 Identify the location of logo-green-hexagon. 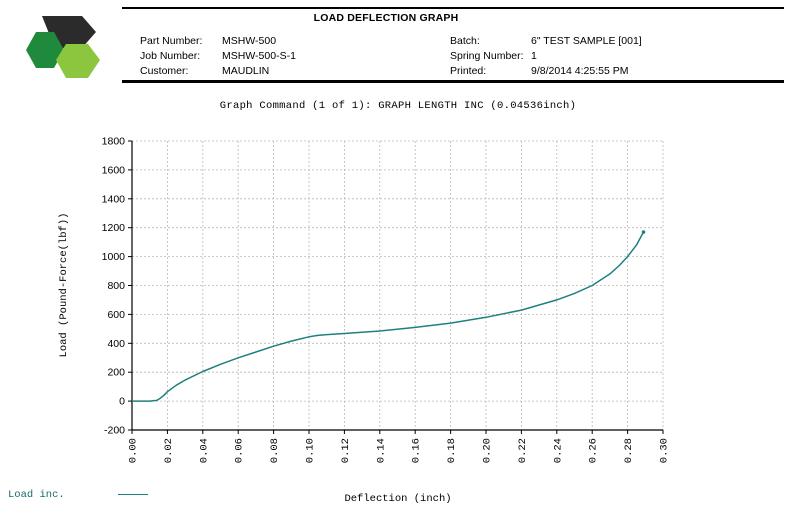
(45, 50).